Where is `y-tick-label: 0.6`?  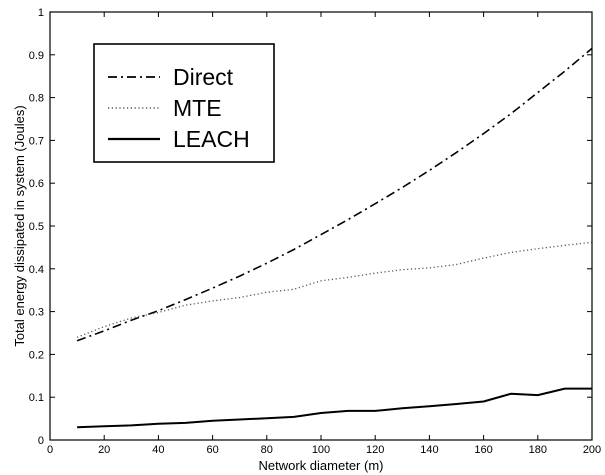
y-tick-label: 0.6 is located at coordinates (36, 184).